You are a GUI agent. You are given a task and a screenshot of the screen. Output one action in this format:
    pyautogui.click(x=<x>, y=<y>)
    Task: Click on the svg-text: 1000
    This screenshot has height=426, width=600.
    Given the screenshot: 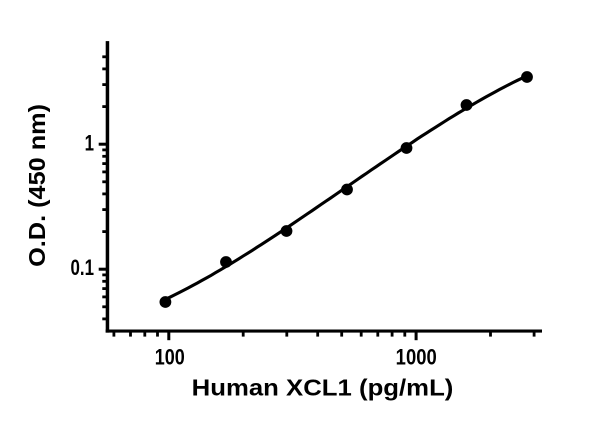 What is the action you would take?
    pyautogui.click(x=416, y=357)
    